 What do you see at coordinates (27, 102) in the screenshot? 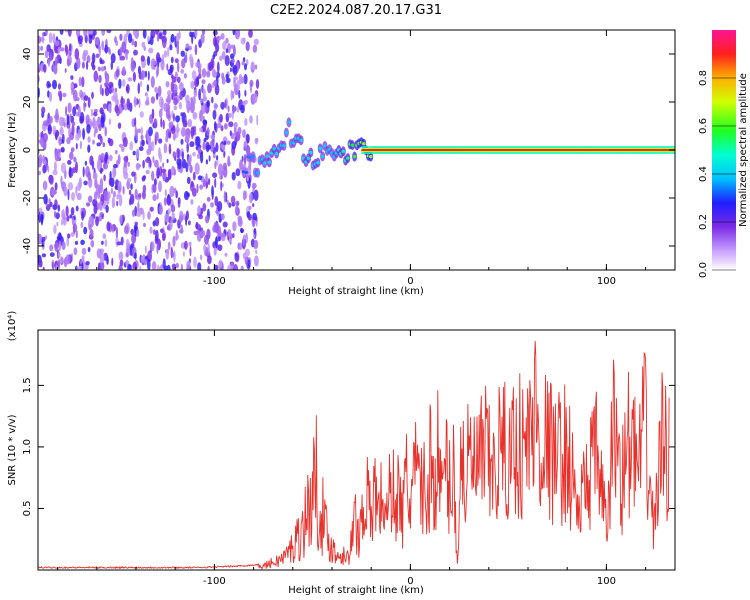
I see `y-tick-label: 20` at bounding box center [27, 102].